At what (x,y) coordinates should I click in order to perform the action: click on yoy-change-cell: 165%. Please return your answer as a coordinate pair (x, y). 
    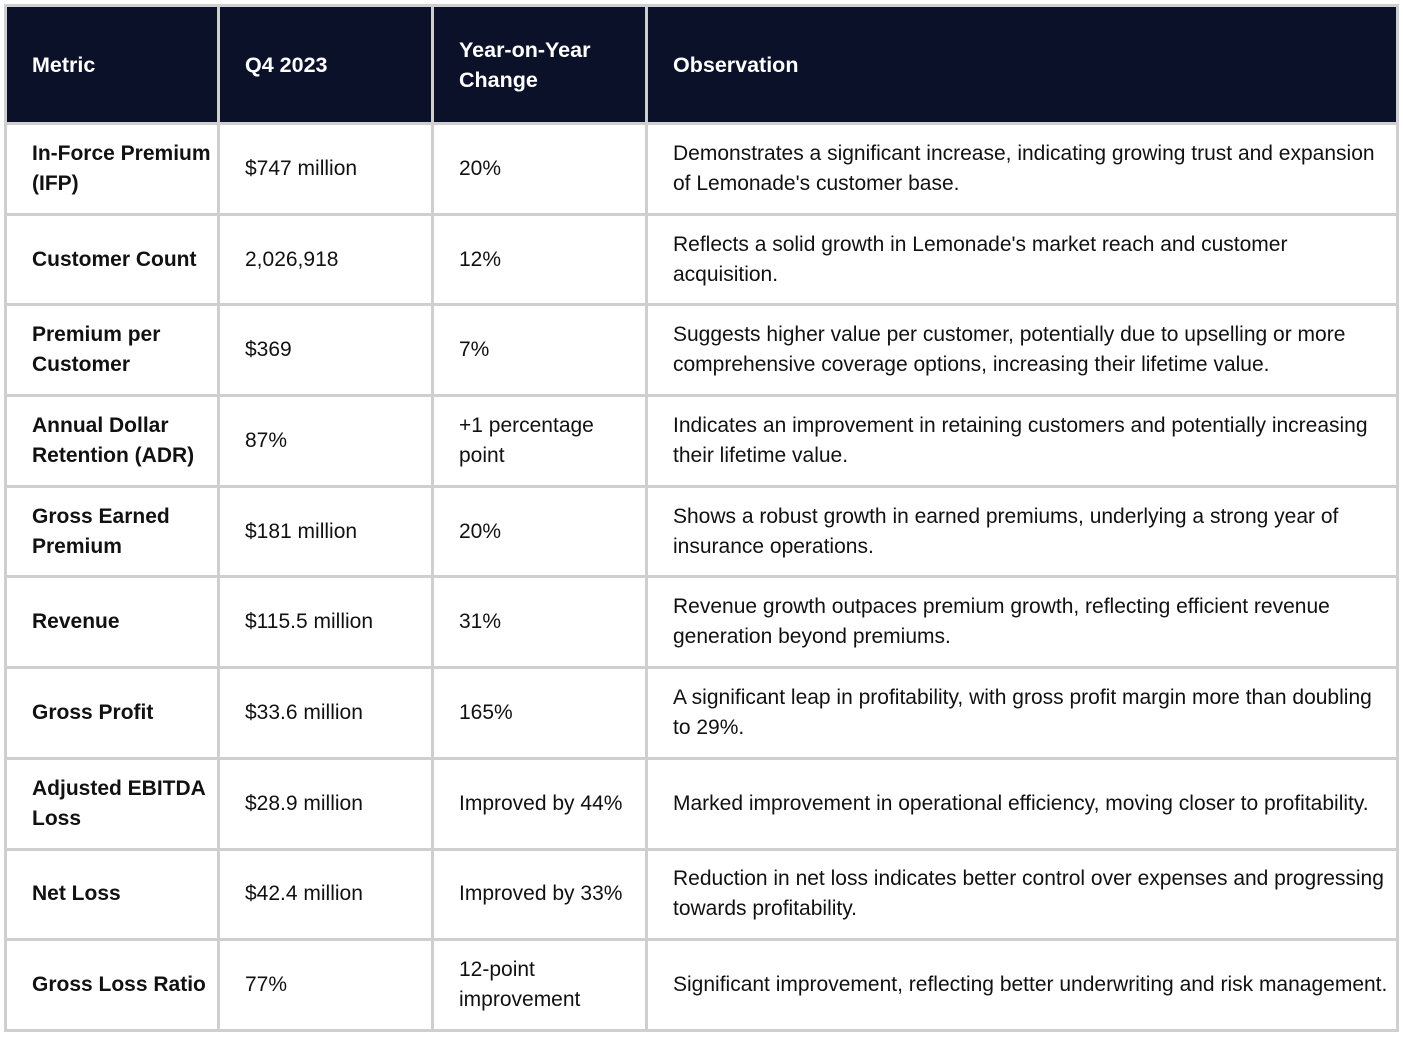
    Looking at the image, I should click on (539, 713).